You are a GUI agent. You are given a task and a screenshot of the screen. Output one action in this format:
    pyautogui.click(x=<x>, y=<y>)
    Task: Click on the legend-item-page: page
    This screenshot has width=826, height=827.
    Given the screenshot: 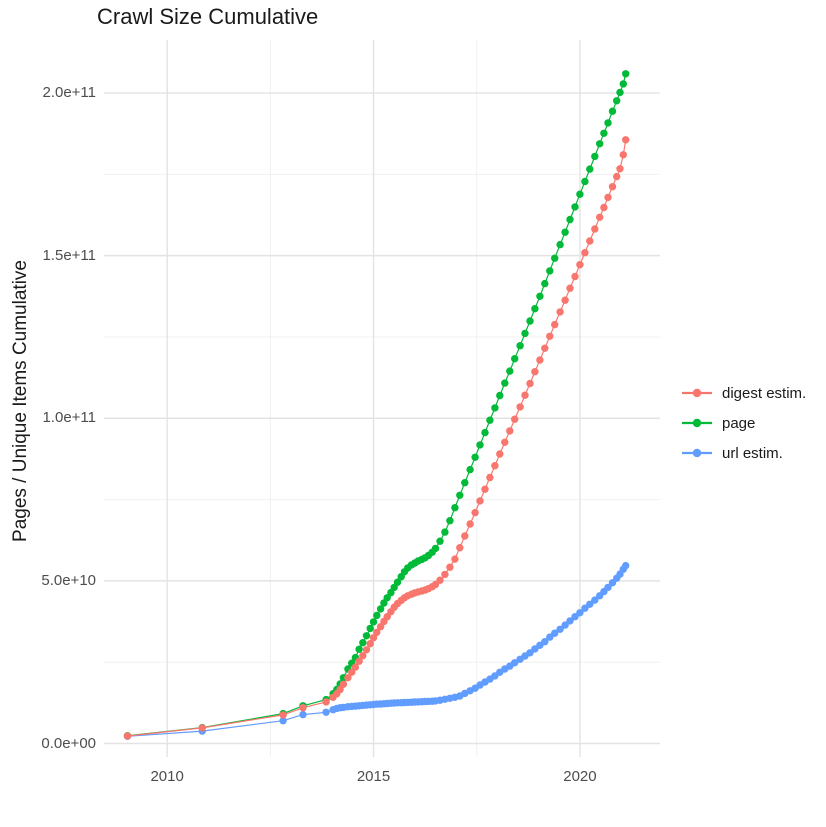 What is the action you would take?
    pyautogui.click(x=743, y=423)
    